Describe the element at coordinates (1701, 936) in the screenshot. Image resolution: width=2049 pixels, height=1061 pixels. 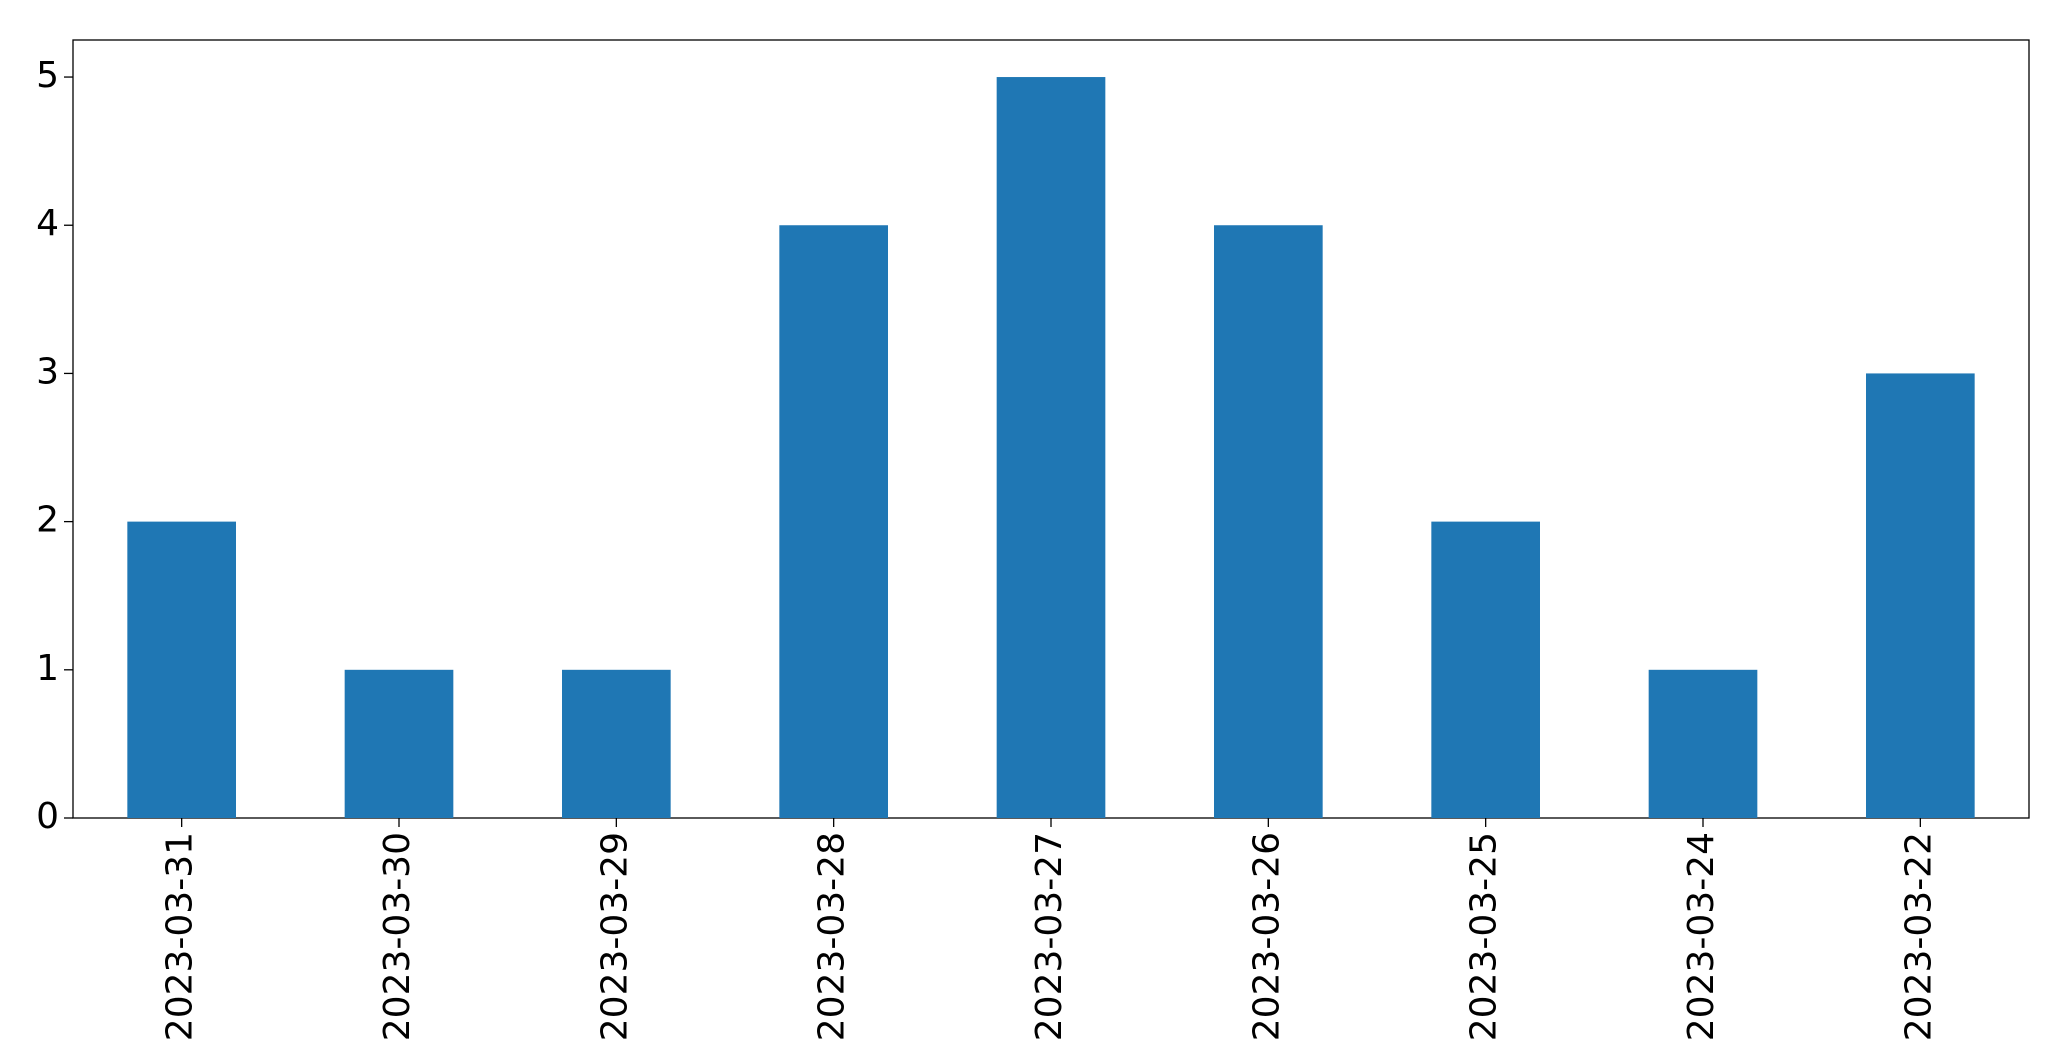
I see `x-tick-label: 2023-03-24` at that location.